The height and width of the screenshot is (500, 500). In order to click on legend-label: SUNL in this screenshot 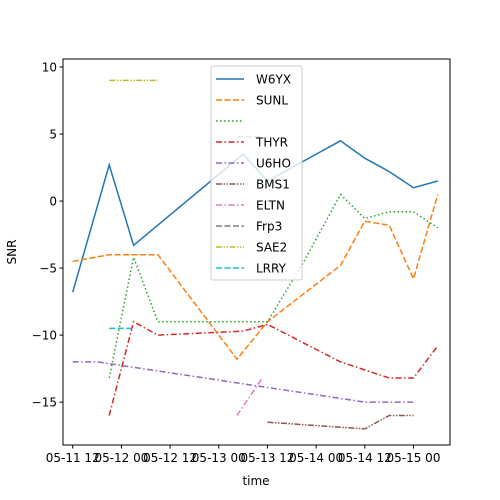, I will do `click(272, 101)`.